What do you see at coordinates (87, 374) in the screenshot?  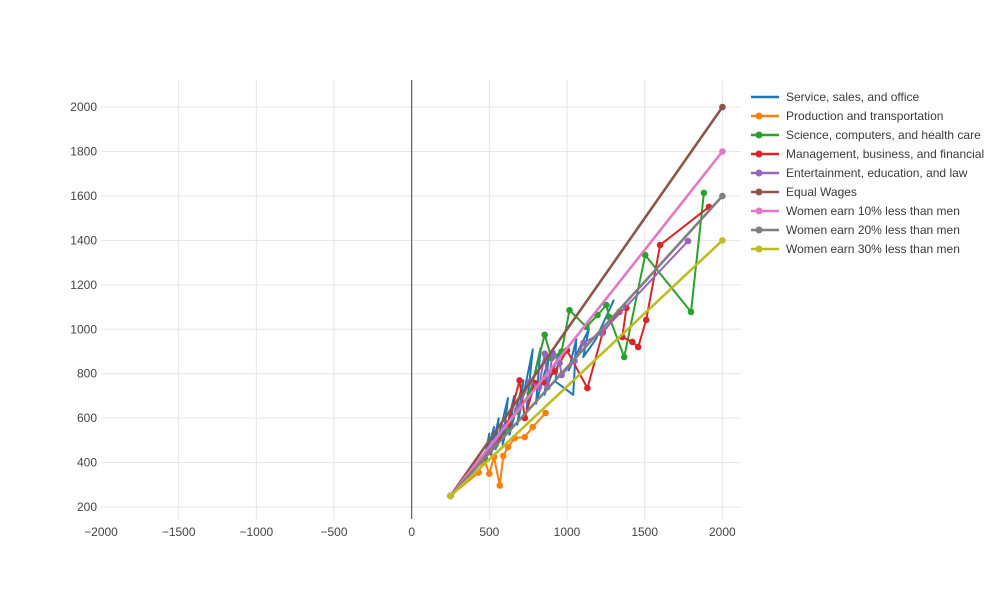 I see `y-tick-label: 800` at bounding box center [87, 374].